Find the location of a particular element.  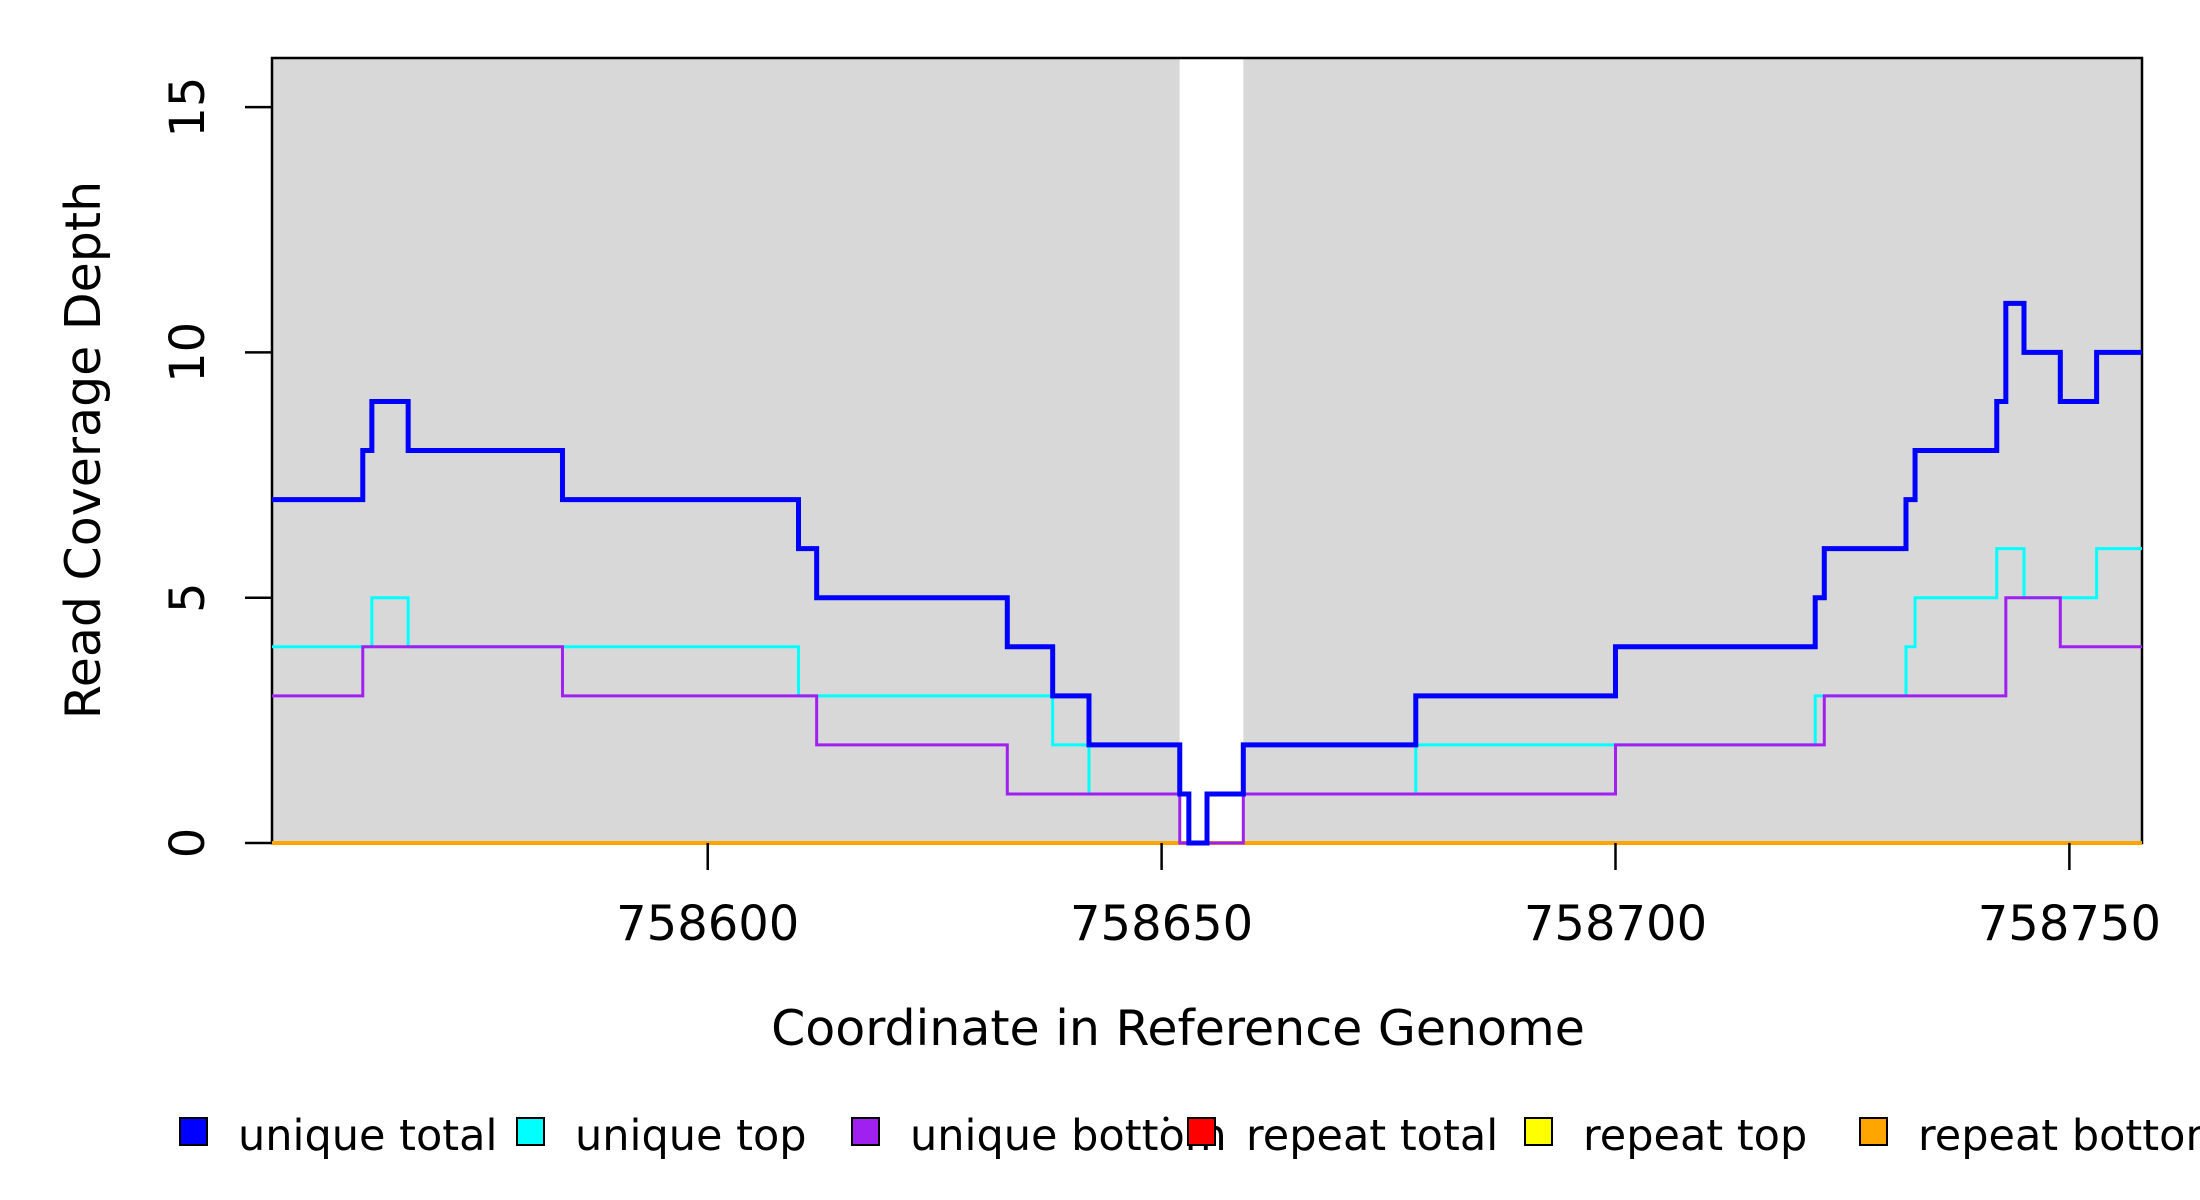

x-axis-title: Coordinate in Reference Genome is located at coordinates (1178, 1028).